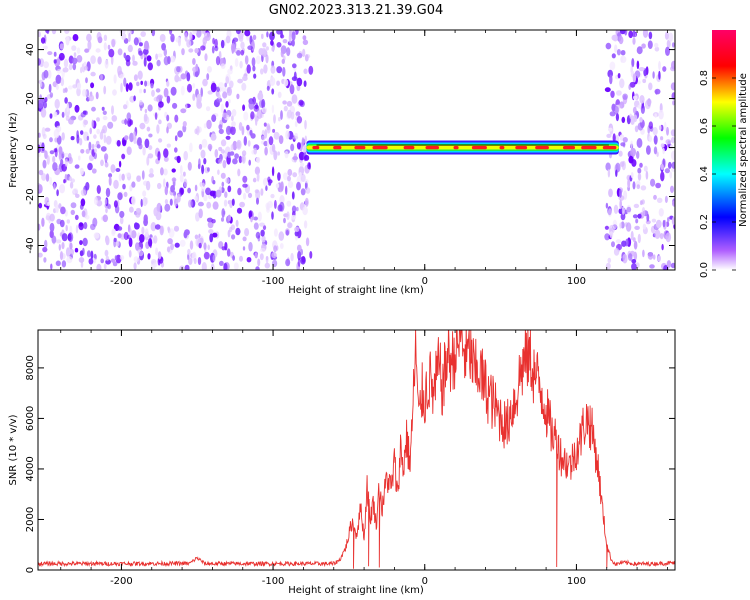  I want to click on colorbar-tick-label: 0.0, so click(704, 270).